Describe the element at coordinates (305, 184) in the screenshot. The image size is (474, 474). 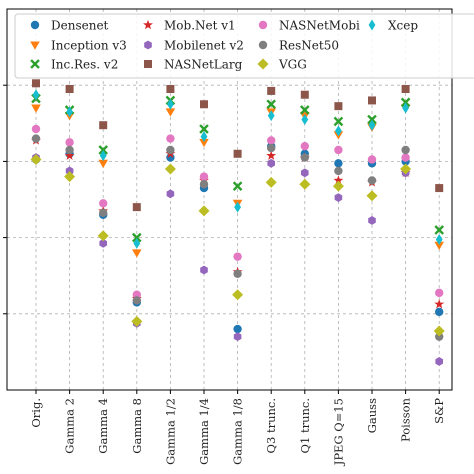
I see `point-vgg-q1-trunc` at that location.